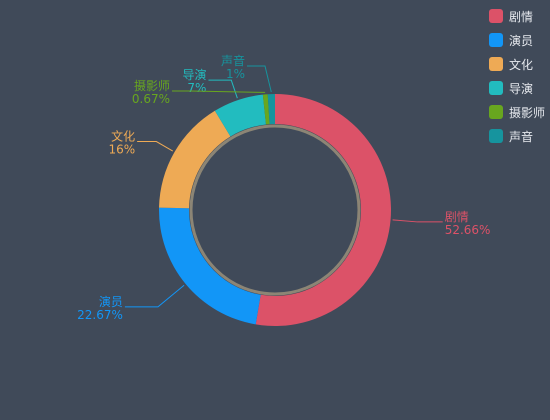  I want to click on slice-percent-label: 1%, so click(235, 74).